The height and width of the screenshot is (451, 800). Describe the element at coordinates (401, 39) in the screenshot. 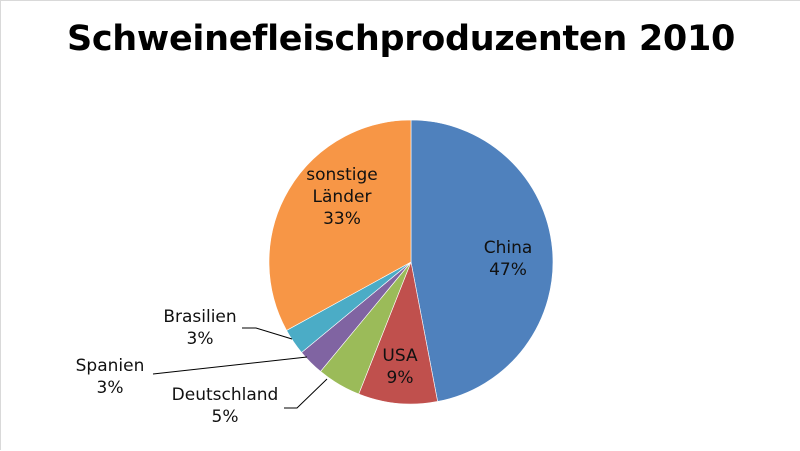

I see `chart-title: Schweinefleischproduzenten 2010` at that location.